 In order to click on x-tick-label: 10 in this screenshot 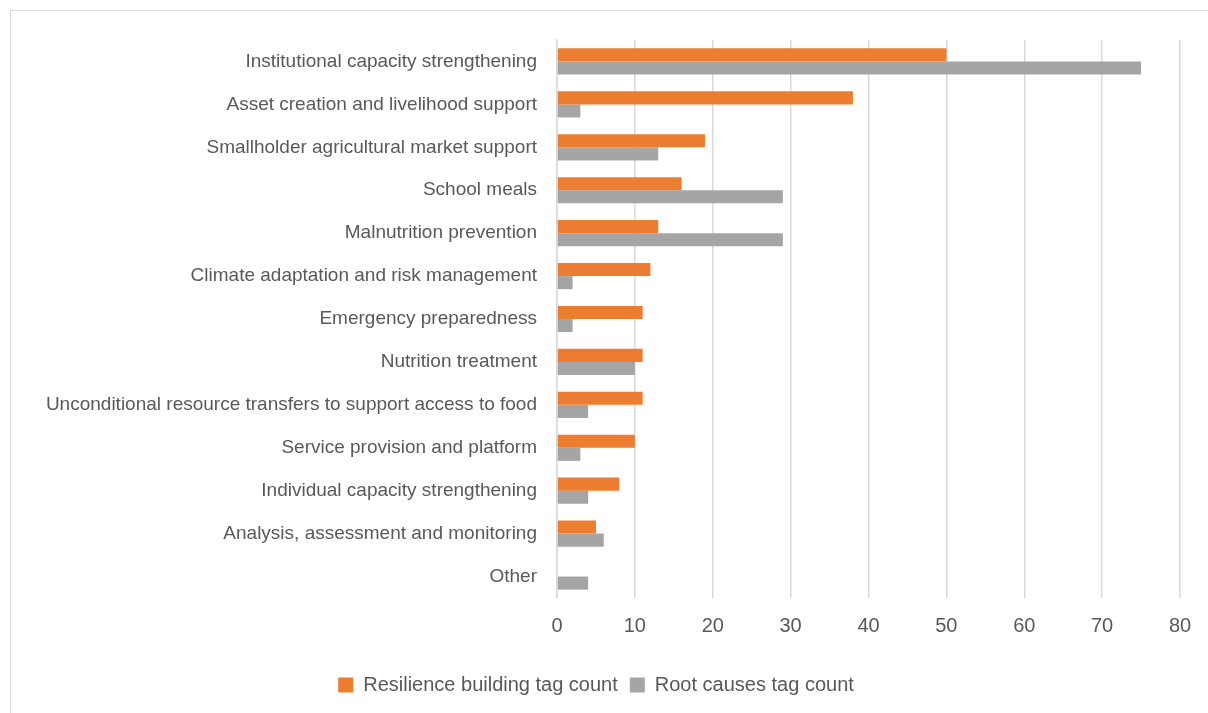, I will do `click(634, 624)`.